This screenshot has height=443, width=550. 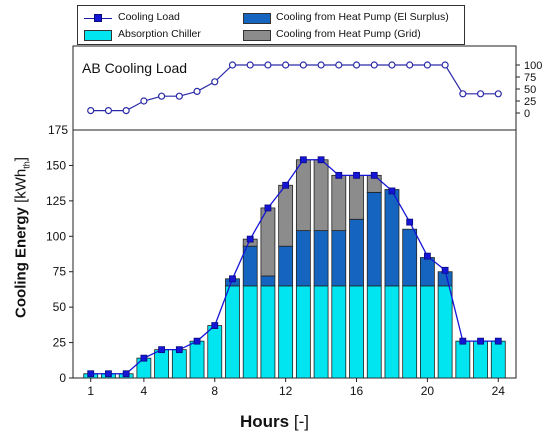 I want to click on x-axis-unit: [-], so click(x=301, y=421).